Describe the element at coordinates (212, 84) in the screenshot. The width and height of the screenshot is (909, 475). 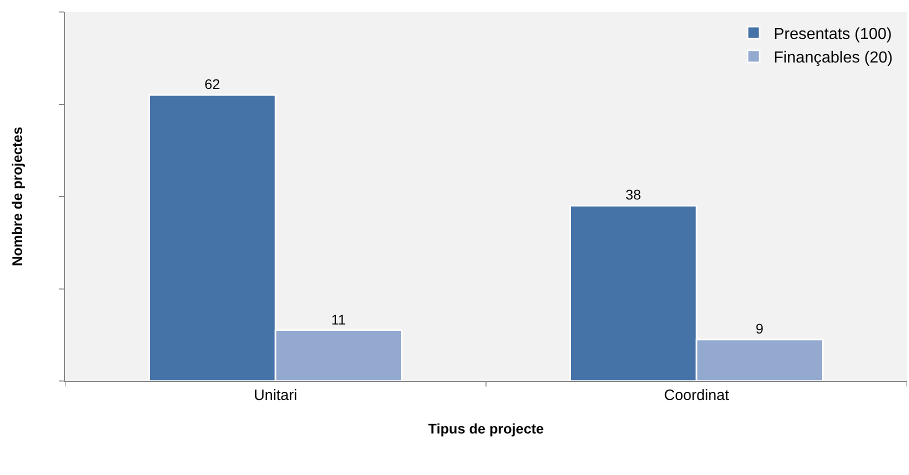
I see `data-label: 62` at that location.